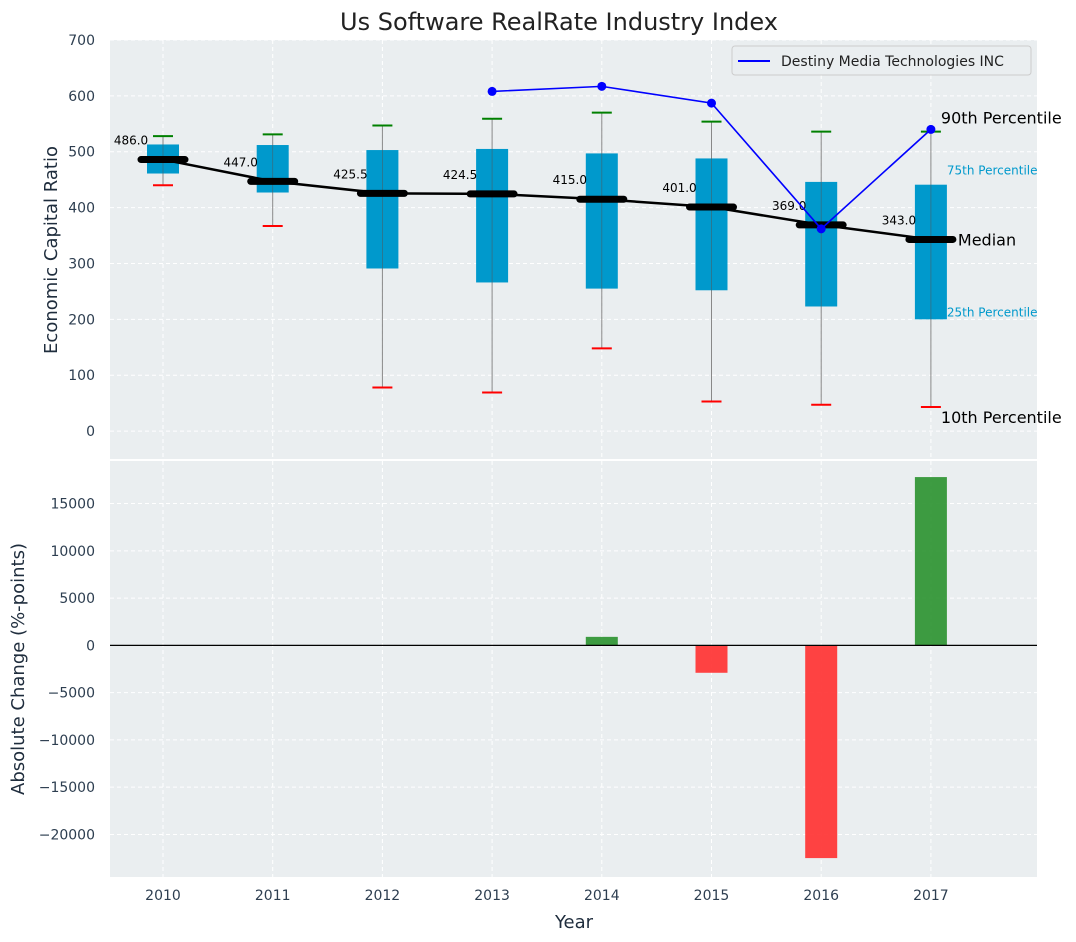 The width and height of the screenshot is (1076, 942). I want to click on top-y-axis-label: Economic Capital Ratio, so click(51, 250).